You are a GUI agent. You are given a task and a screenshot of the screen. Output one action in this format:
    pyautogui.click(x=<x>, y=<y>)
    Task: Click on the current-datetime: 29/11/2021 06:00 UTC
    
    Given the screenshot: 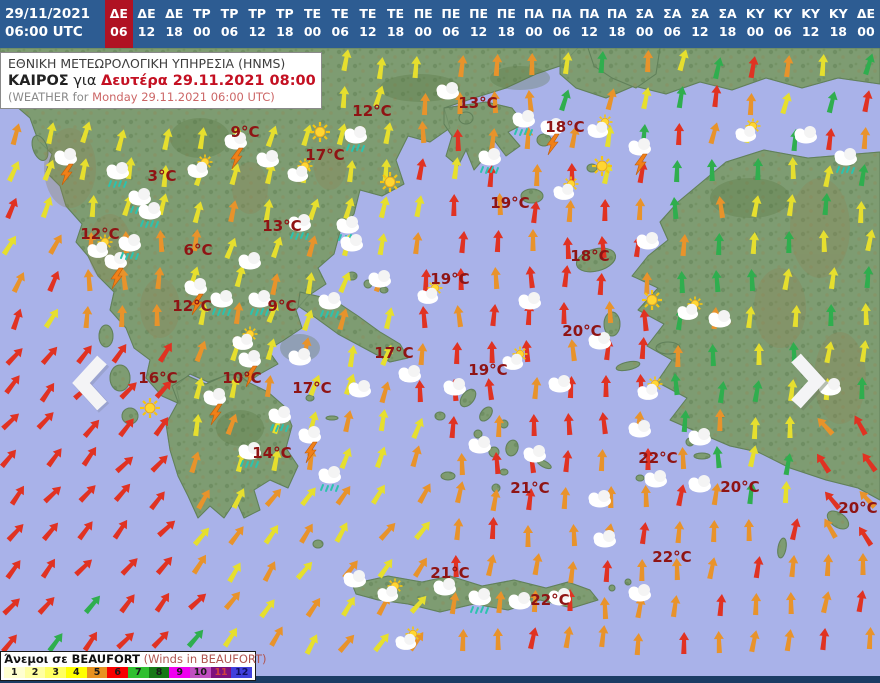 What is the action you would take?
    pyautogui.click(x=52, y=24)
    